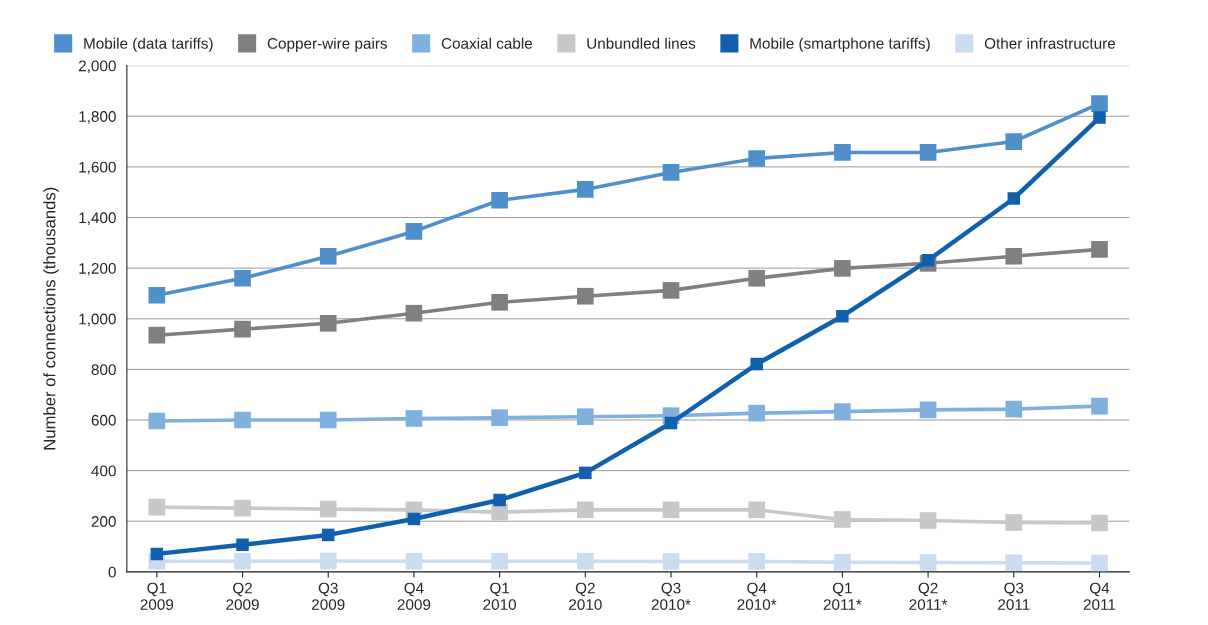  What do you see at coordinates (487, 43) in the screenshot?
I see `legend-label: Coaxial cable` at bounding box center [487, 43].